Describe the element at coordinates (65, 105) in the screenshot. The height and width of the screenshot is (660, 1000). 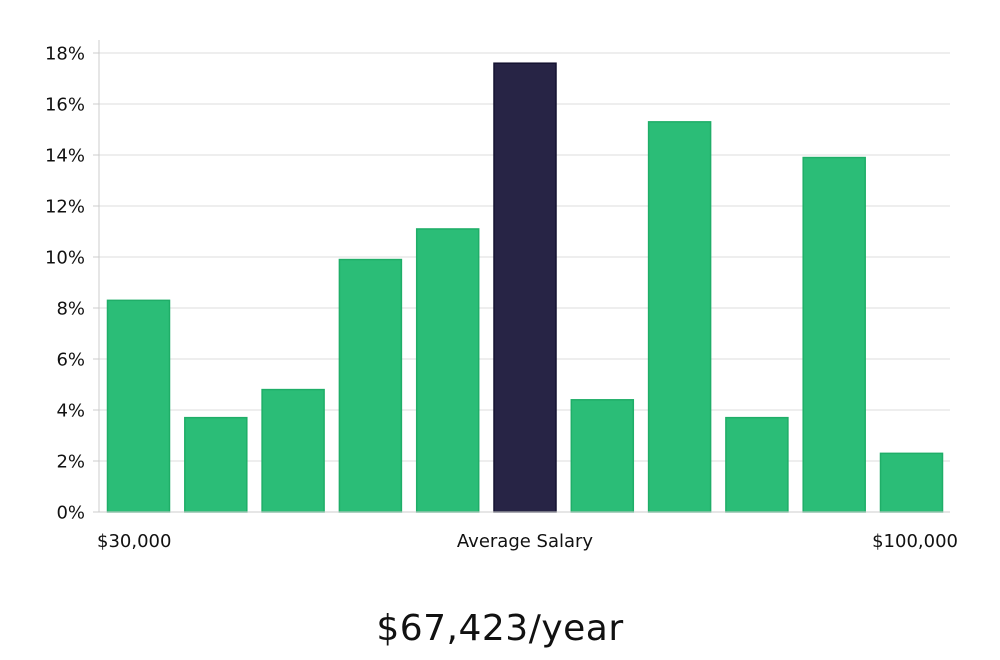
I see `y-tick-label: 16%` at that location.